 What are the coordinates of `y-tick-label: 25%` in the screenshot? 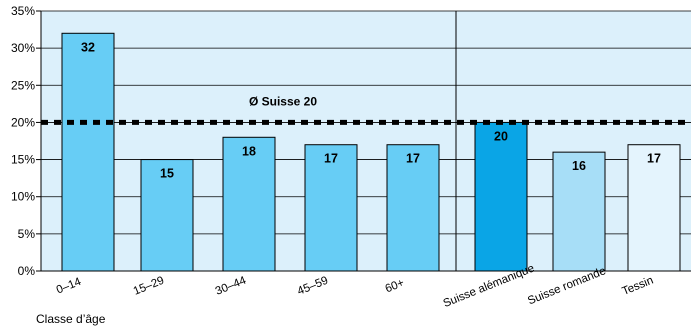 It's located at (23, 85).